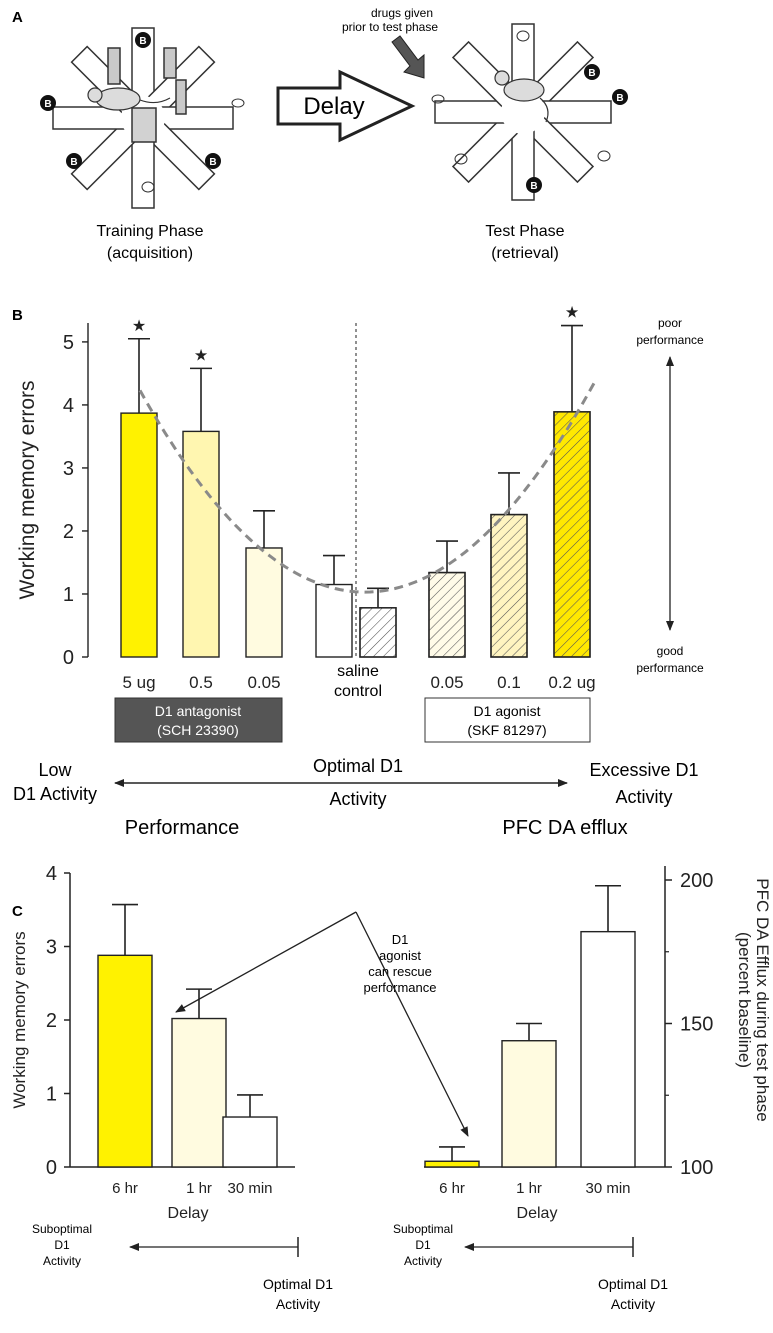 This screenshot has width=773, height=1333. I want to click on drug-note-1: drugs given, so click(402, 13).